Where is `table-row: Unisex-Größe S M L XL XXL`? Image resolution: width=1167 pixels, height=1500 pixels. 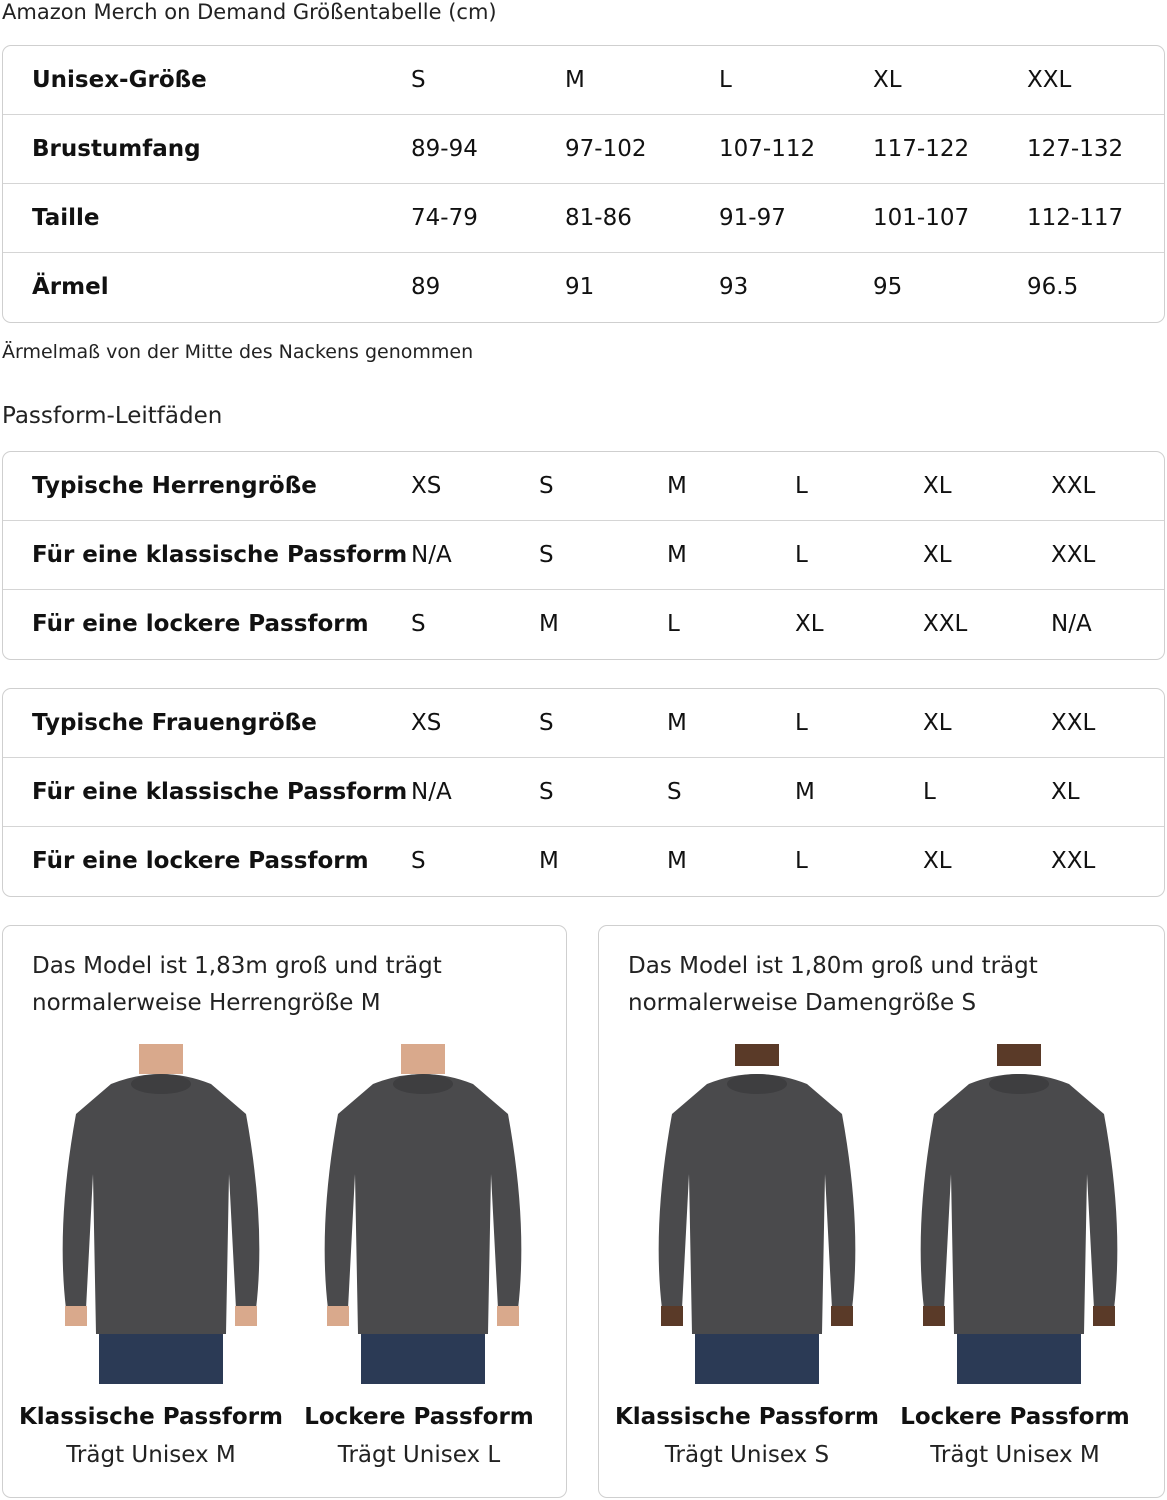 table-row: Unisex-Größe S M L XL XXL is located at coordinates (583, 80).